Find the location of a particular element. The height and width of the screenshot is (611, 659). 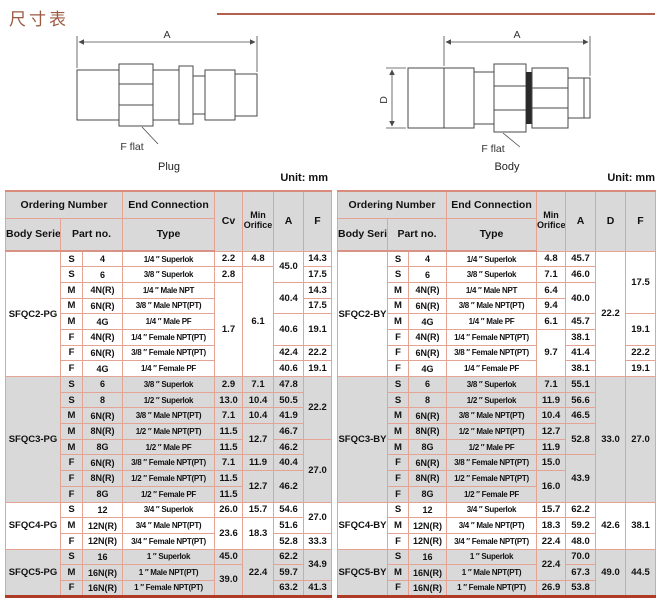

table-row: F 16N(R) 1 ″ Female NPT(PT) 26.9 53.8 is located at coordinates (497, 588).